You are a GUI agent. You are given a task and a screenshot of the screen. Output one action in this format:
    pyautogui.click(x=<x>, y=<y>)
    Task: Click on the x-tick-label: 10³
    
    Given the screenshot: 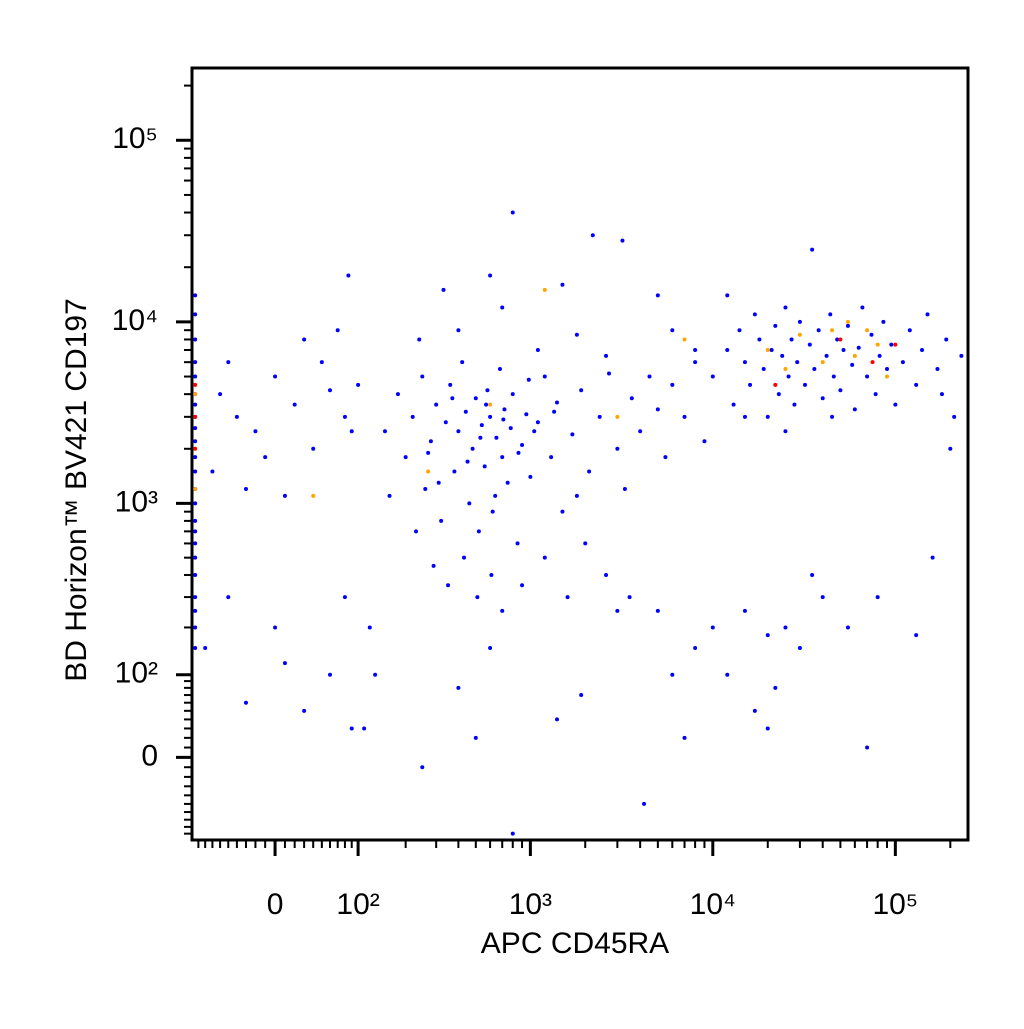 What is the action you would take?
    pyautogui.click(x=530, y=904)
    